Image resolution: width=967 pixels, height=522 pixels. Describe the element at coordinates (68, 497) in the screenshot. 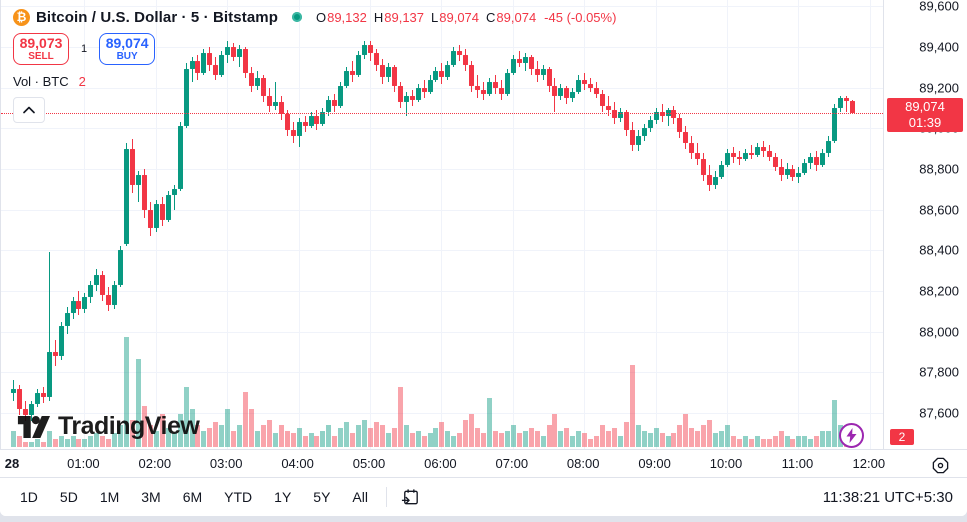

I see `range-button-5d: 5D` at that location.